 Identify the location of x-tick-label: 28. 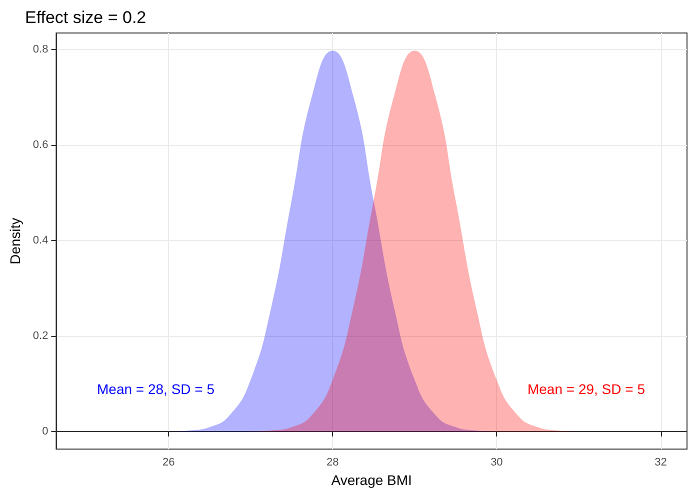
(332, 462).